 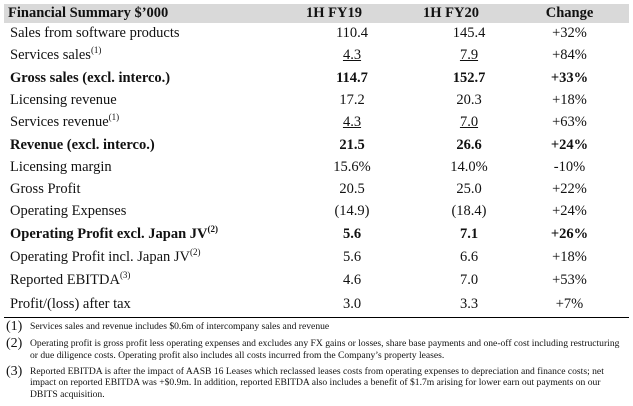 I want to click on footnote-ref: (1), so click(x=96, y=50).